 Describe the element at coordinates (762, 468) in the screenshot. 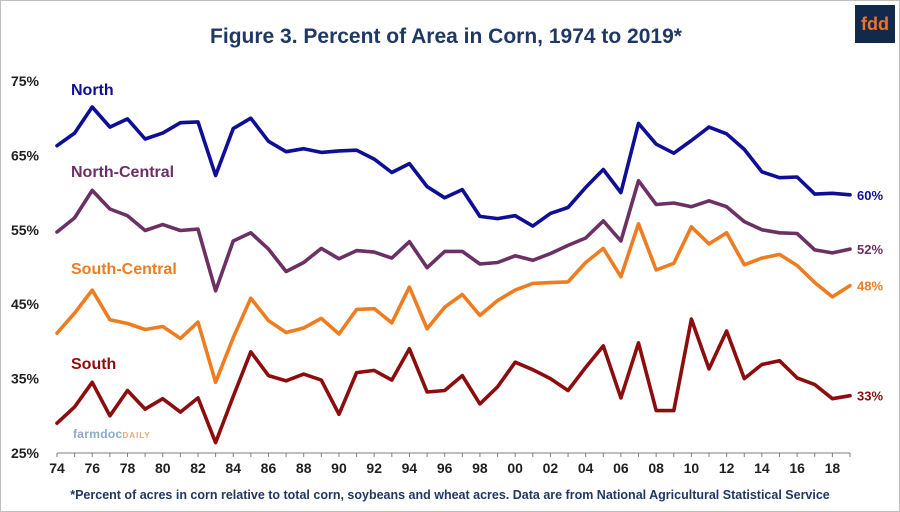

I see `x-tick-label: 14` at that location.